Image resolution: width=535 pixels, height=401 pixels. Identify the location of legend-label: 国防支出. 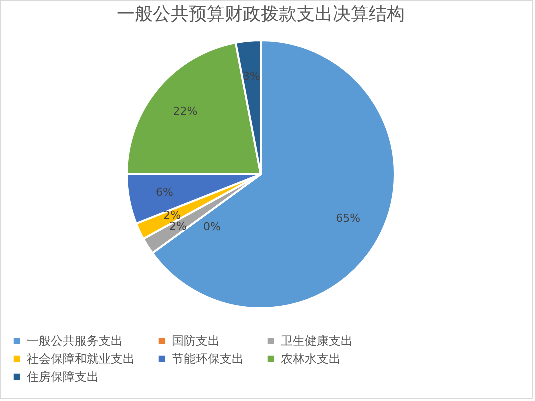
(196, 341).